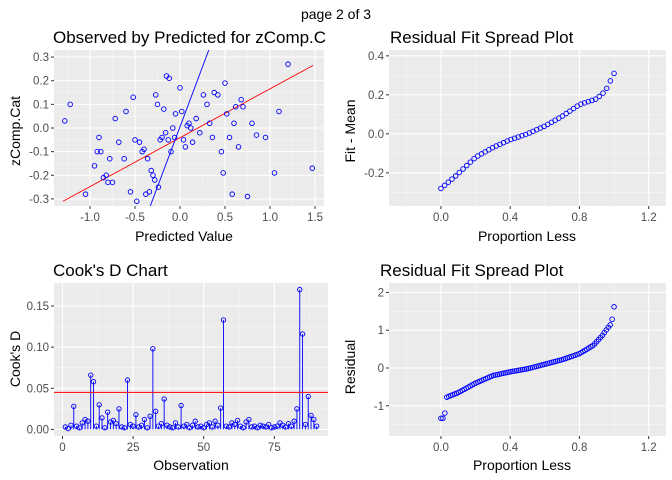 The image size is (672, 480). What do you see at coordinates (15, 131) in the screenshot?
I see `observed-by-predicted-ylabel: zComp.Cat` at bounding box center [15, 131].